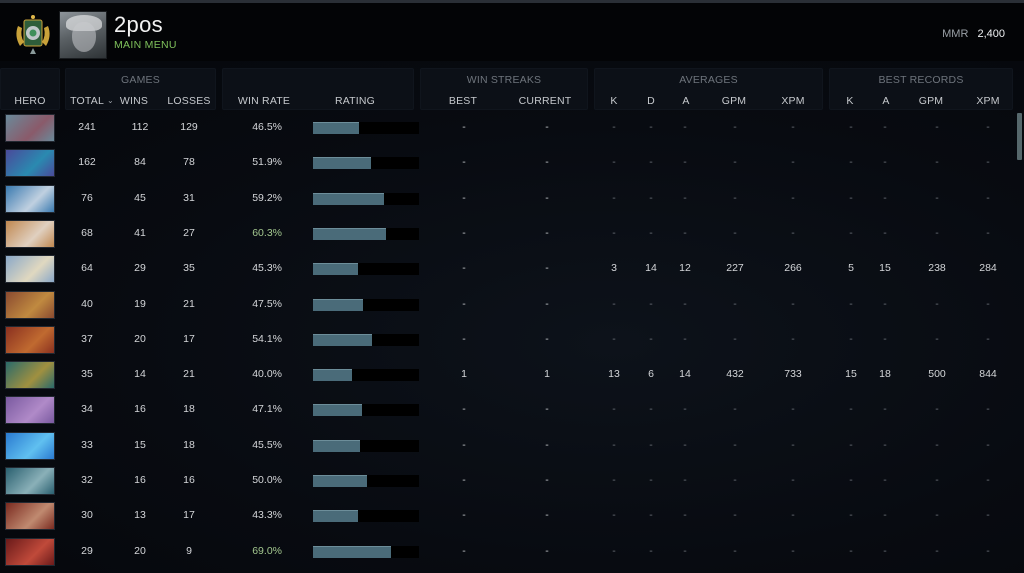 The image size is (1024, 573). Describe the element at coordinates (850, 101) in the screenshot. I see `col-best-kills: K` at that location.